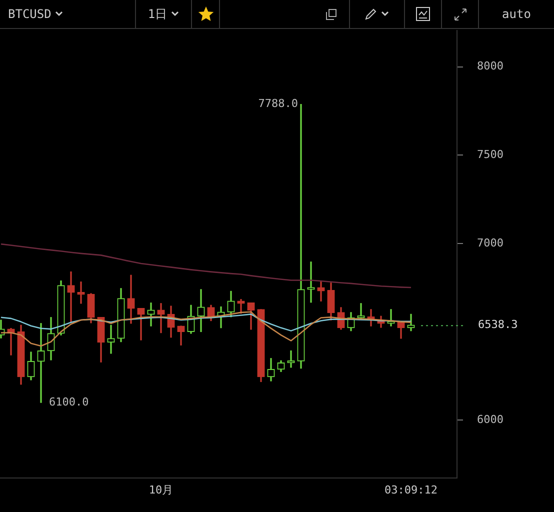 The width and height of the screenshot is (554, 512). Describe the element at coordinates (30, 14) in the screenshot. I see `chart-title: BTCUSD` at that location.